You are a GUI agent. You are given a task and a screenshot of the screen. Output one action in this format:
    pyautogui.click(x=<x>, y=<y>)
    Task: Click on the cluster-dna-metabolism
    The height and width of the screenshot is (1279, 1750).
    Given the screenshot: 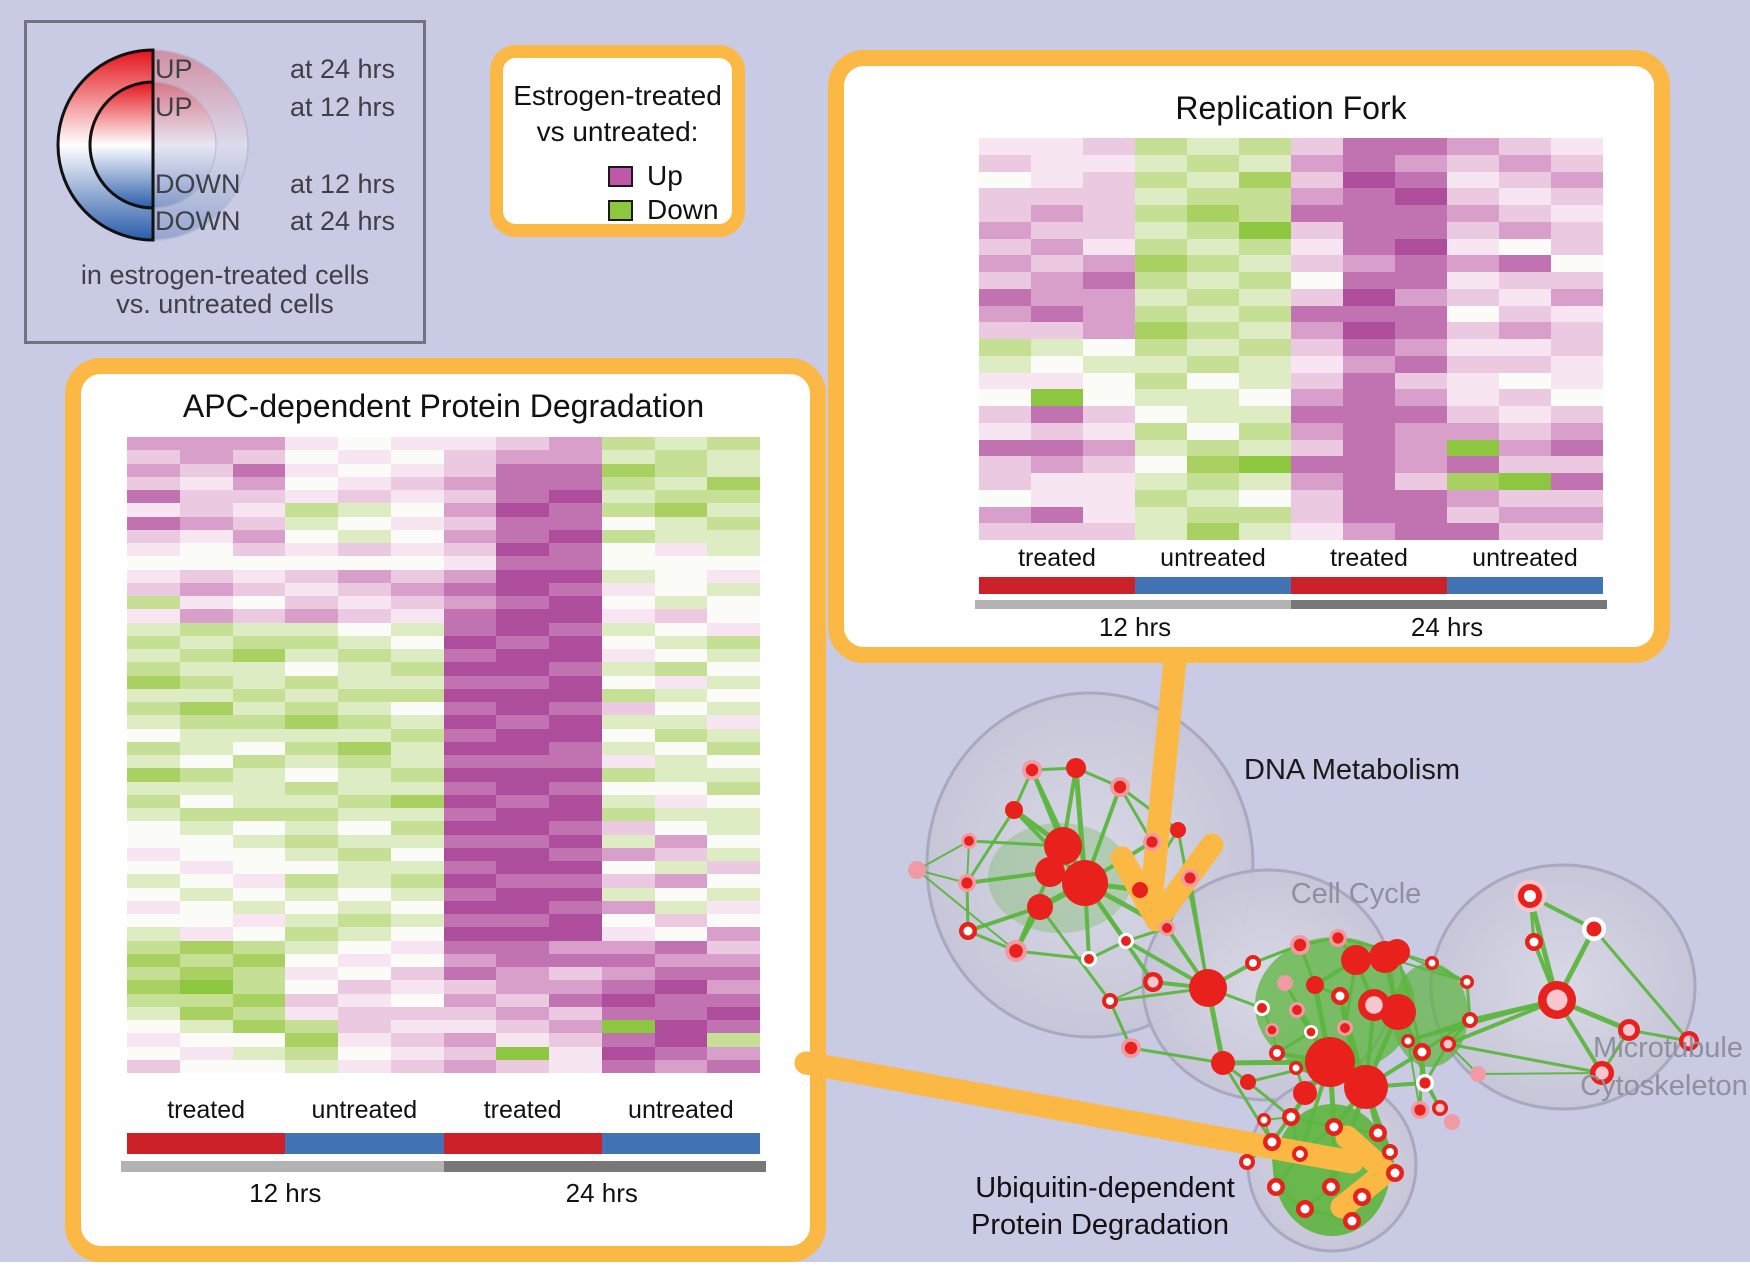 What is the action you would take?
    pyautogui.click(x=1090, y=865)
    